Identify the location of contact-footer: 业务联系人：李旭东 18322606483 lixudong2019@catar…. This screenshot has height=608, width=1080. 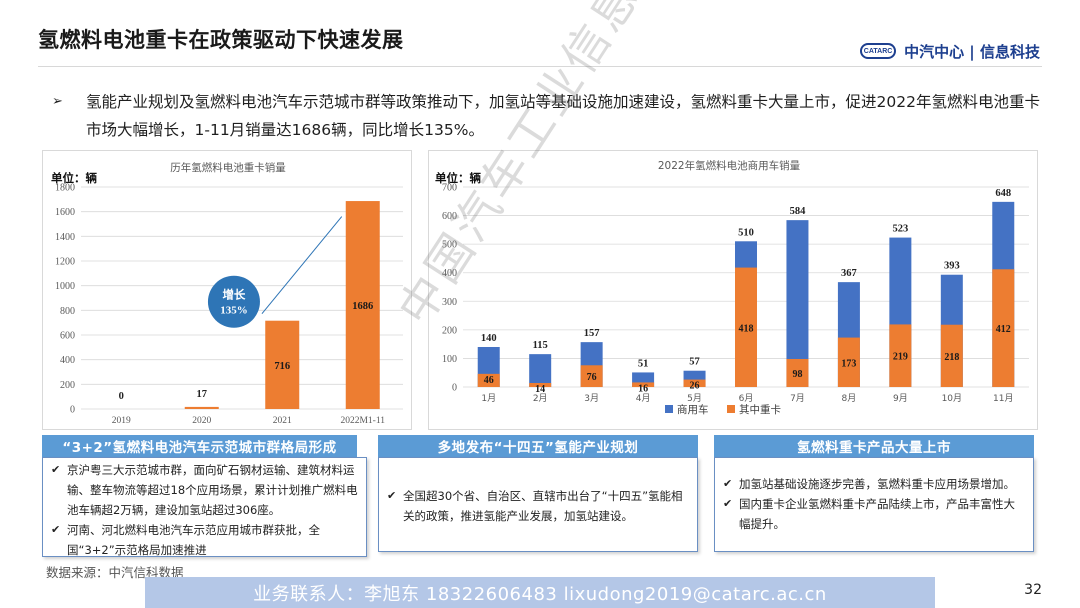
(540, 592).